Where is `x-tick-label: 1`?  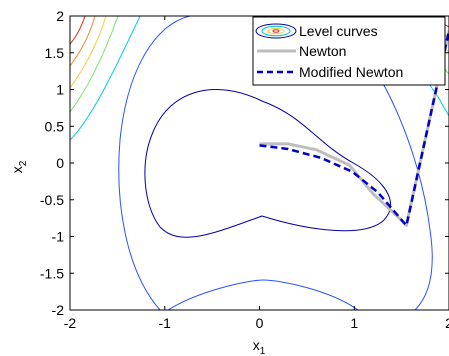 x-tick-label: 1 is located at coordinates (354, 323).